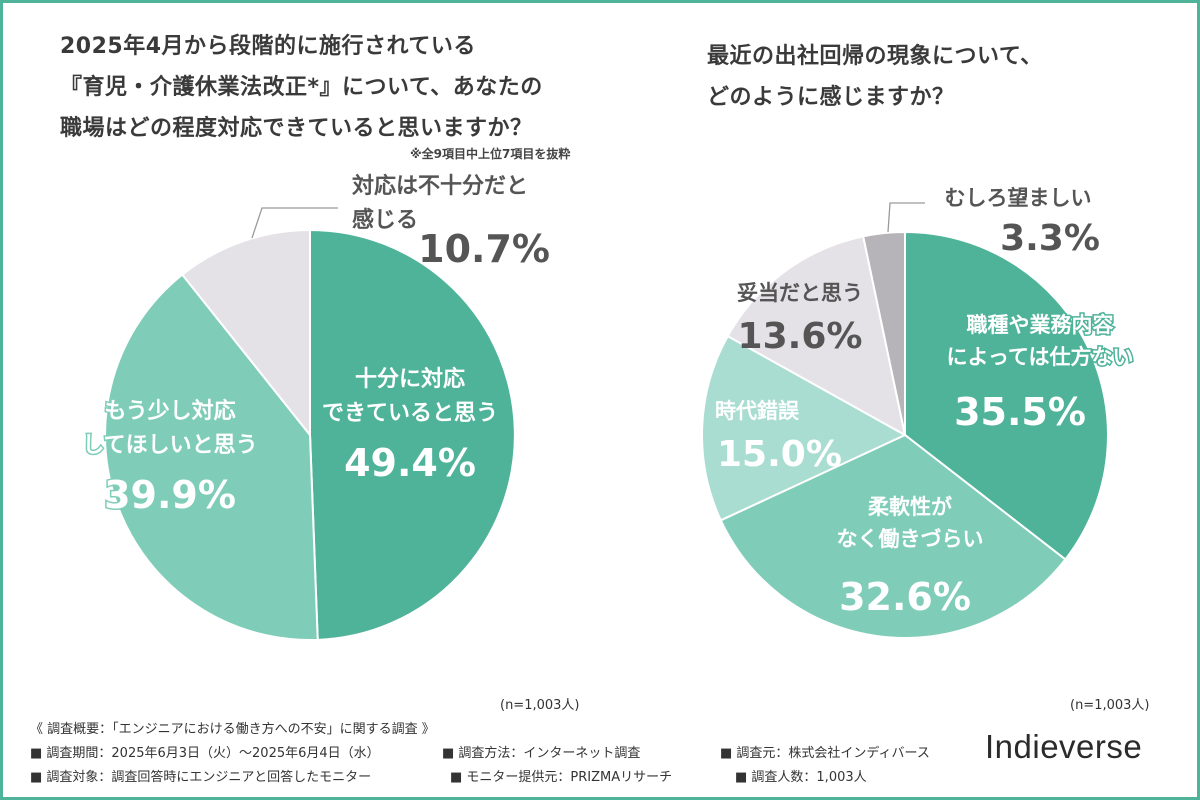  What do you see at coordinates (169, 445) in the screenshot?
I see `chart1-slice-label-line: してほしいと思う` at bounding box center [169, 445].